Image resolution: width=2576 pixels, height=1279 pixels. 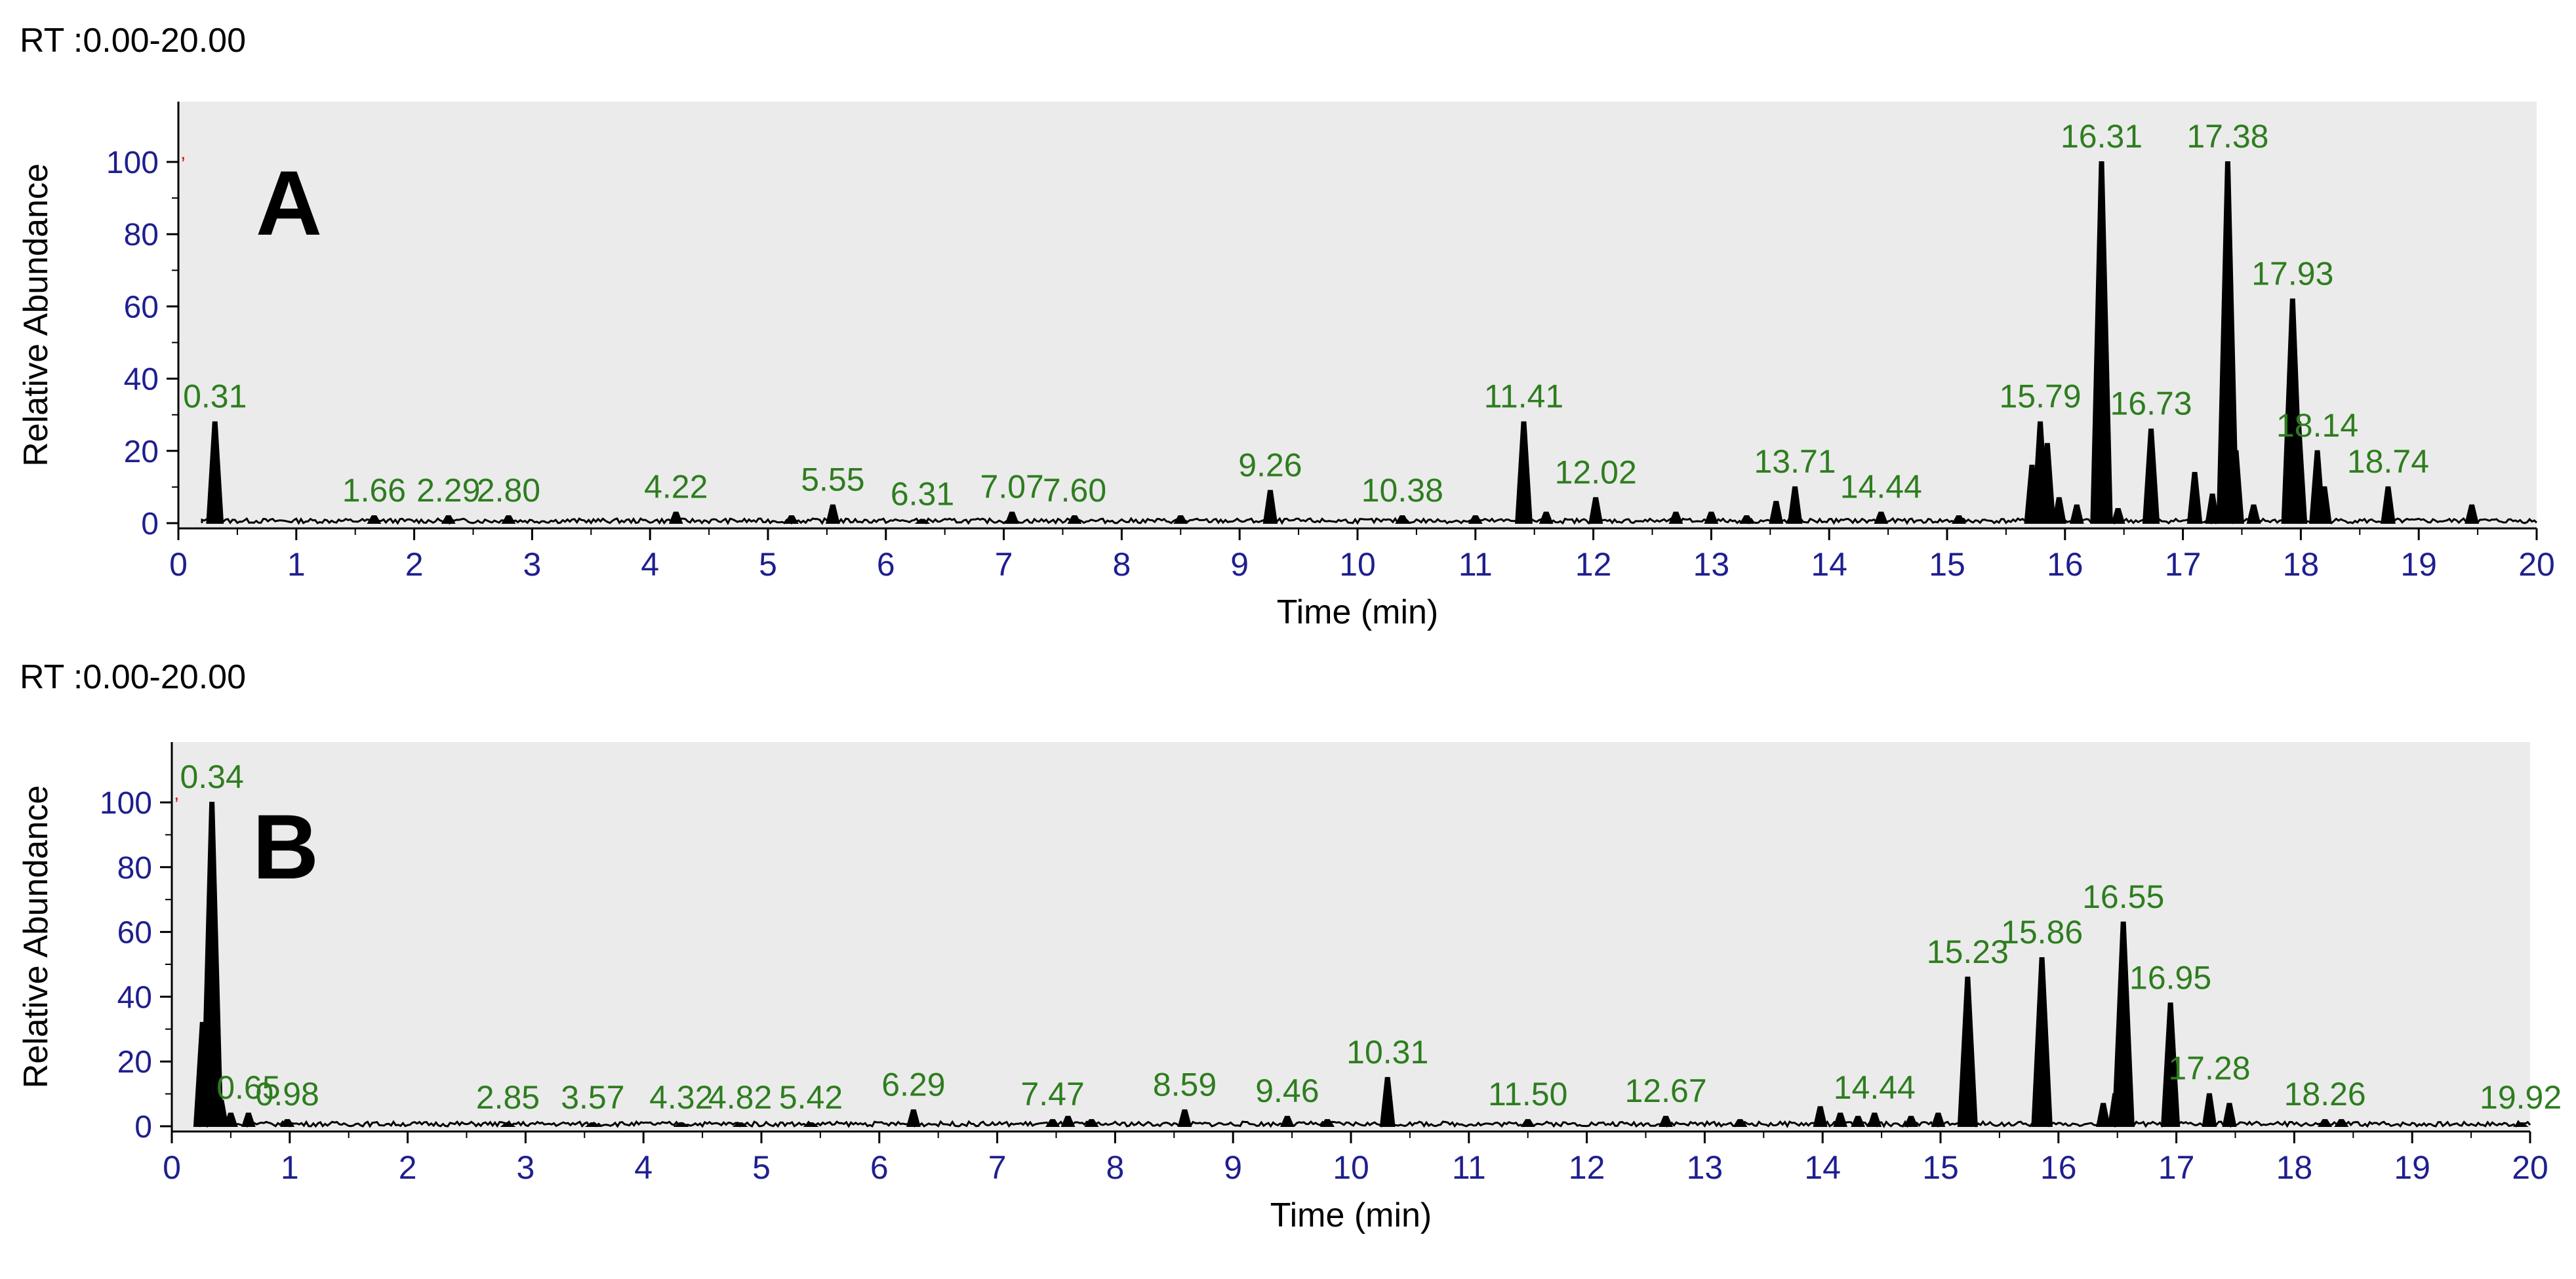 I want to click on peak-label: 7.07, so click(x=1012, y=486).